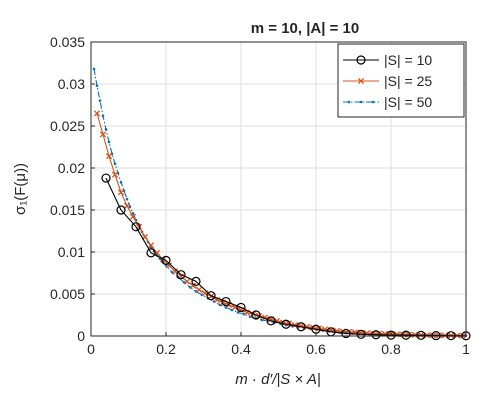  Describe the element at coordinates (71, 84) in the screenshot. I see `y-tick-label: 0.03` at that location.